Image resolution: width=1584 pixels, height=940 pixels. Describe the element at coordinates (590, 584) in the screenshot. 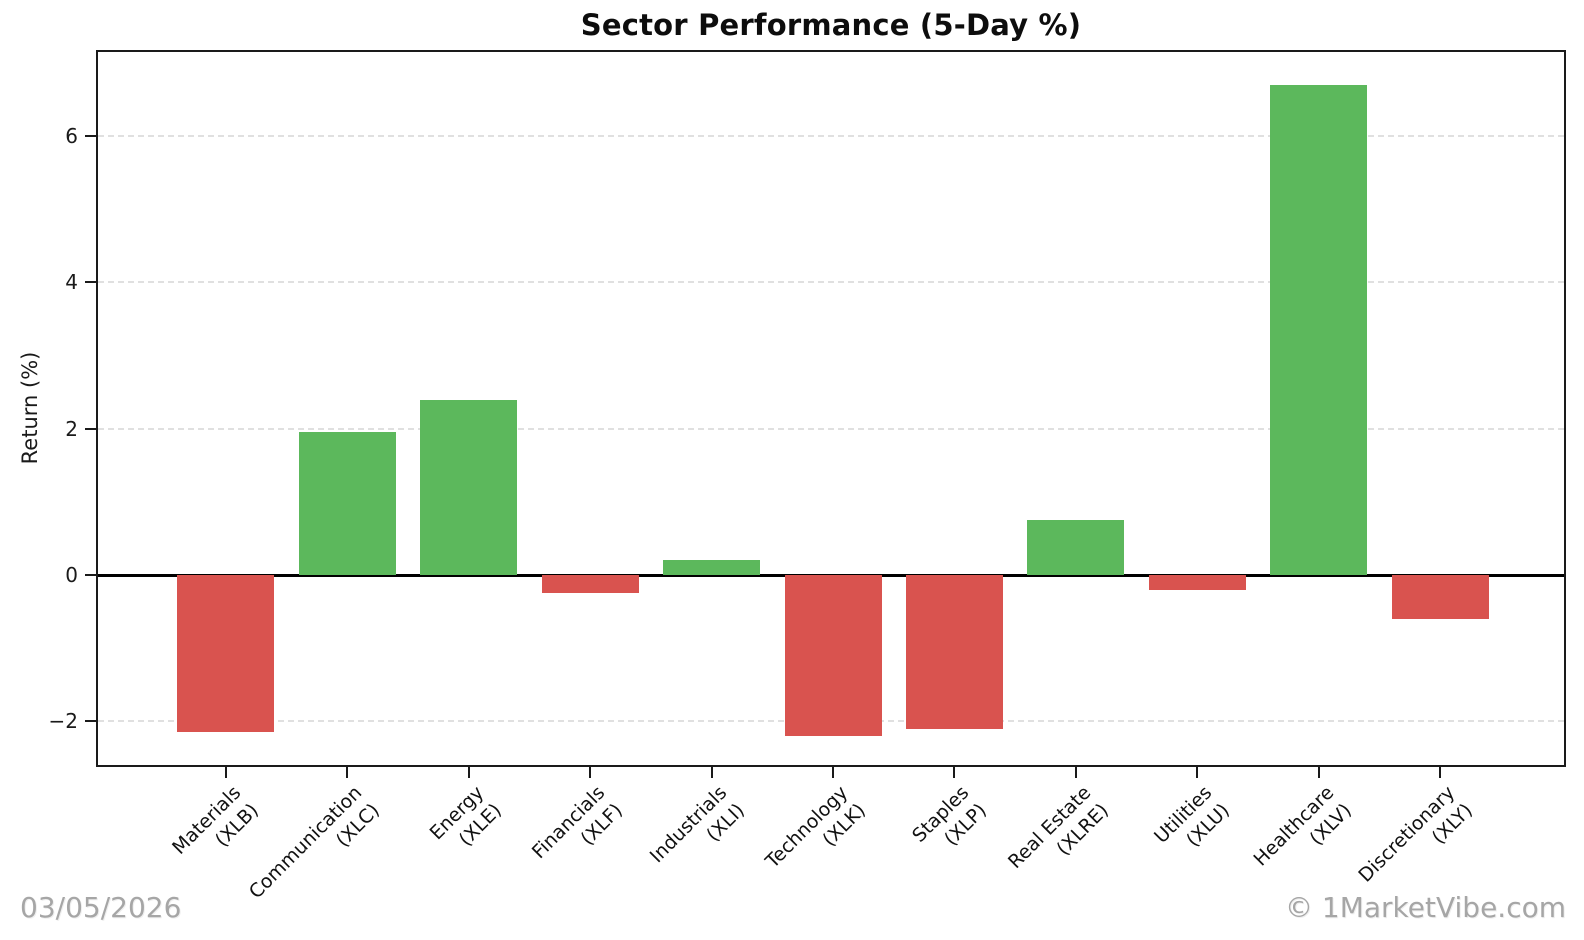

I see `bar-xlf` at that location.